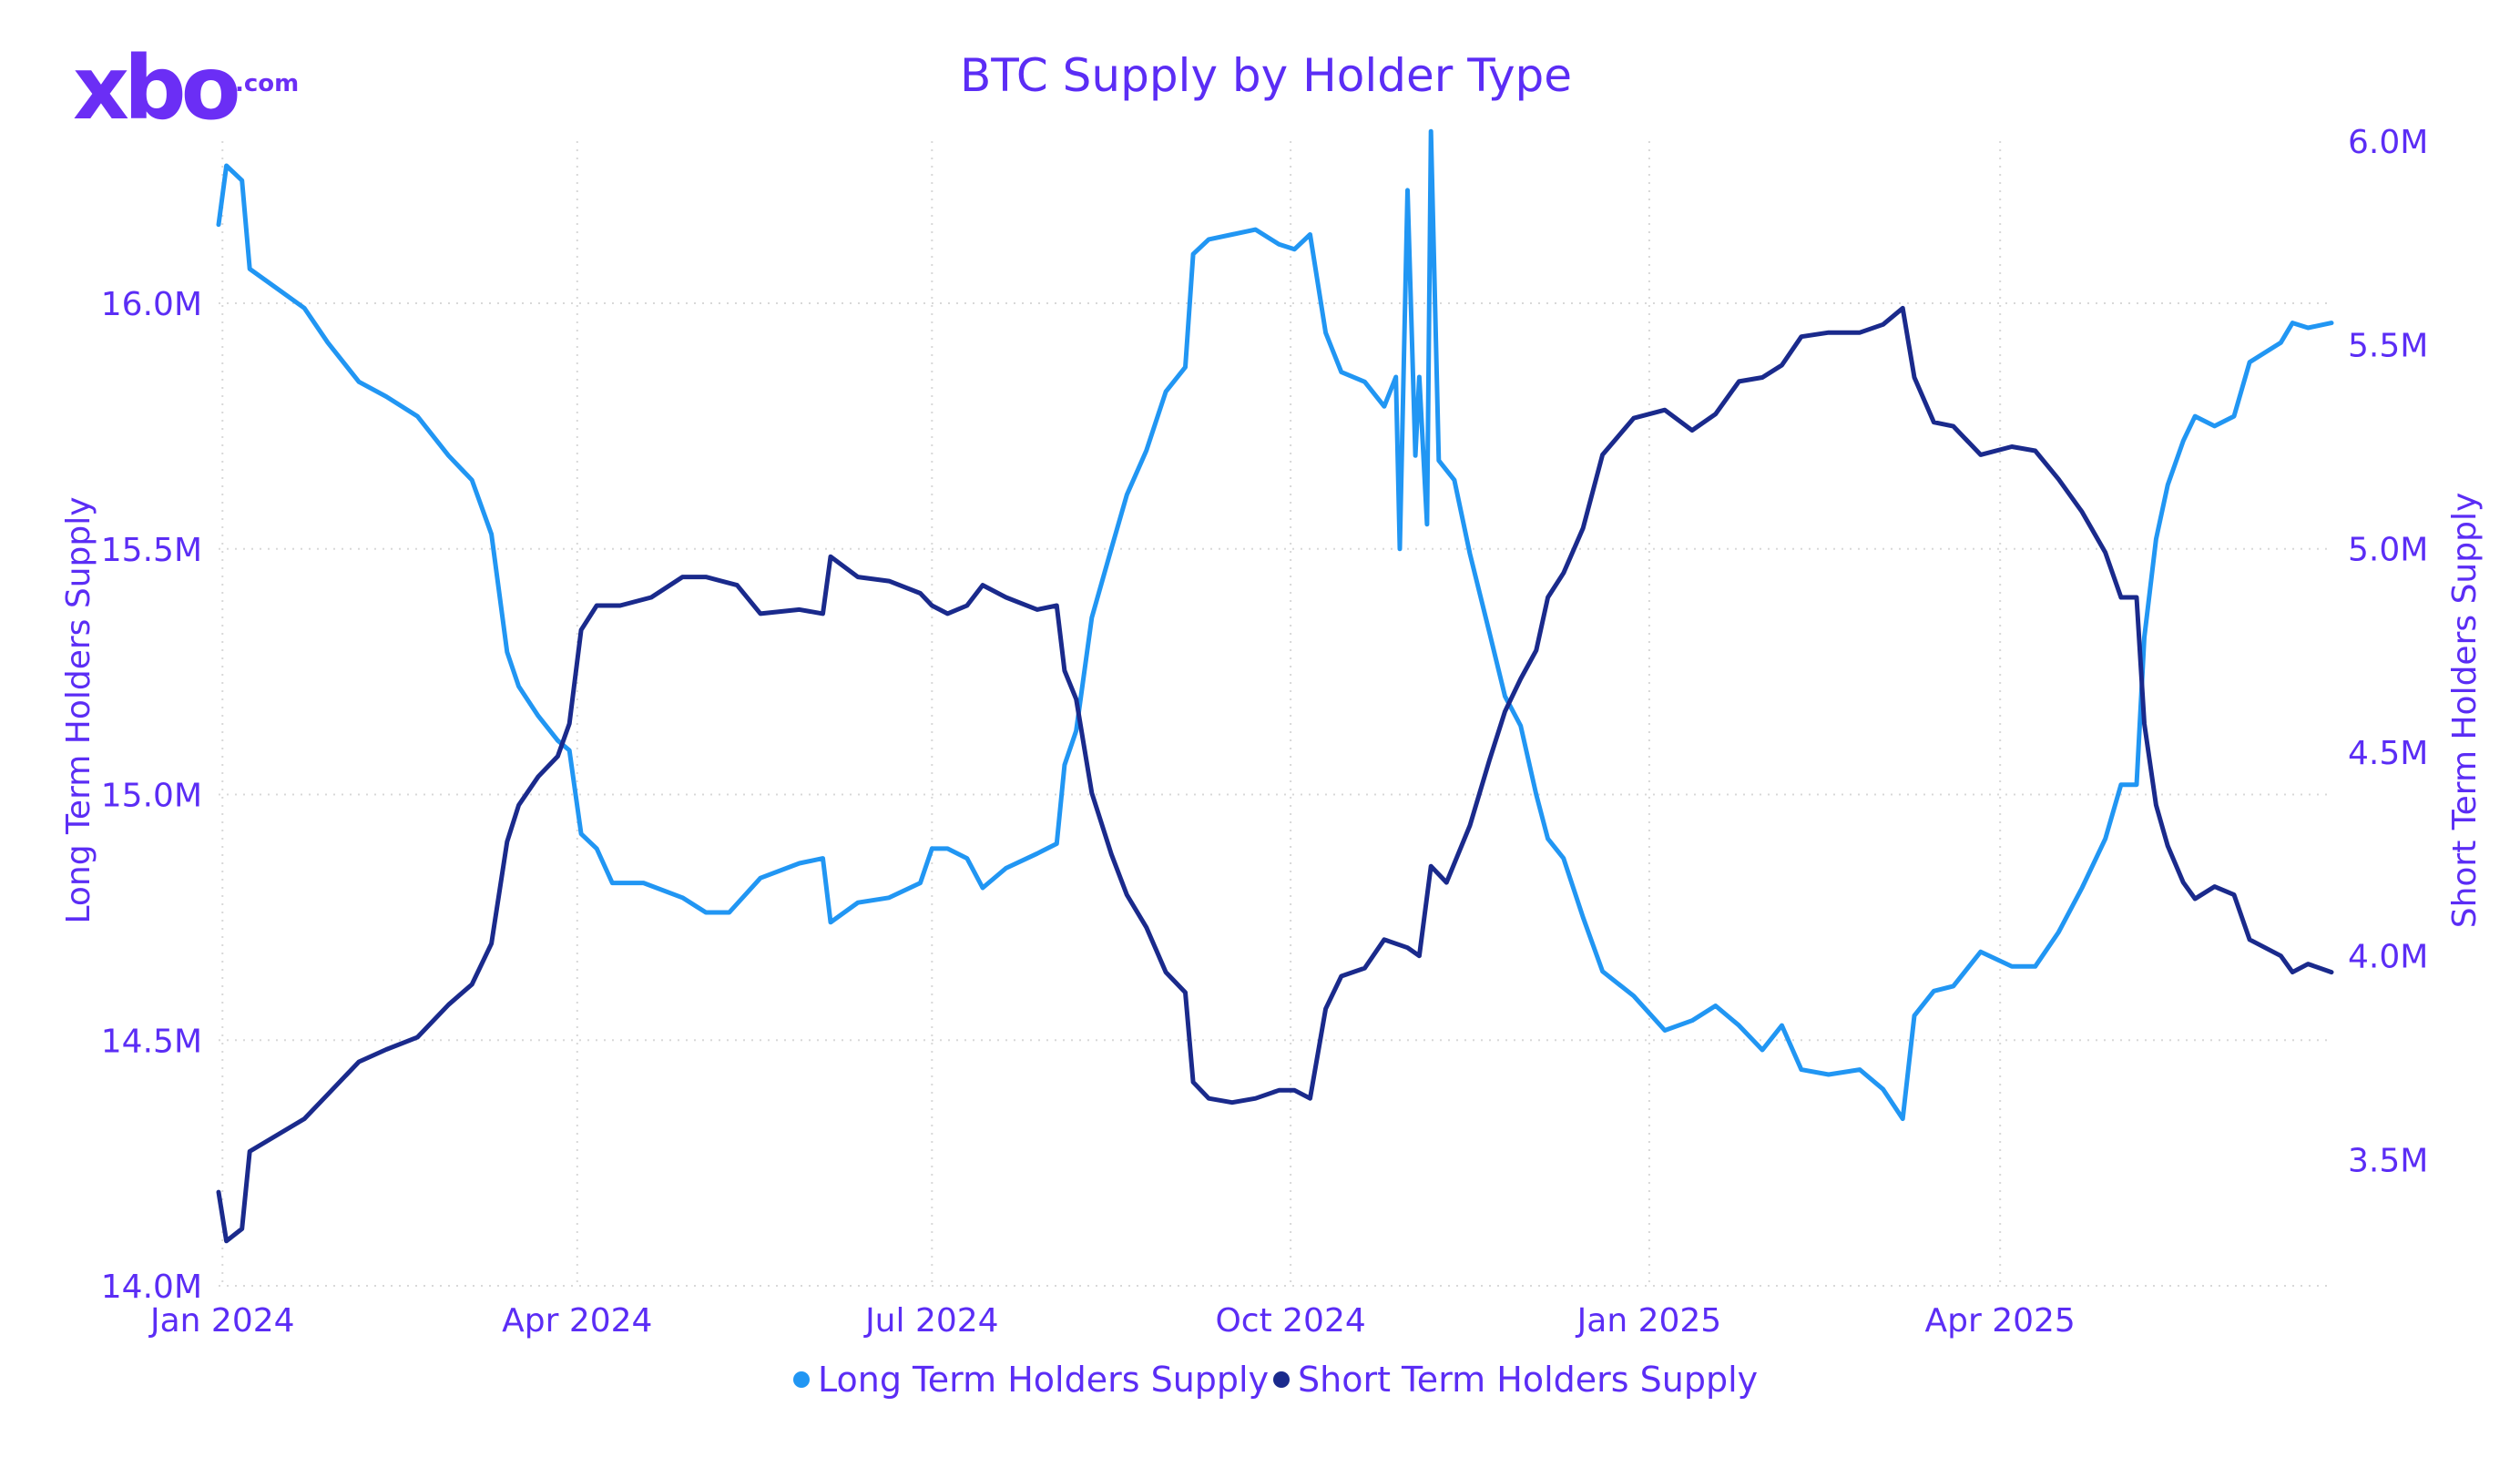 The image size is (2520, 1457). I want to click on left-y-tick-label: 14.5M, so click(151, 1041).